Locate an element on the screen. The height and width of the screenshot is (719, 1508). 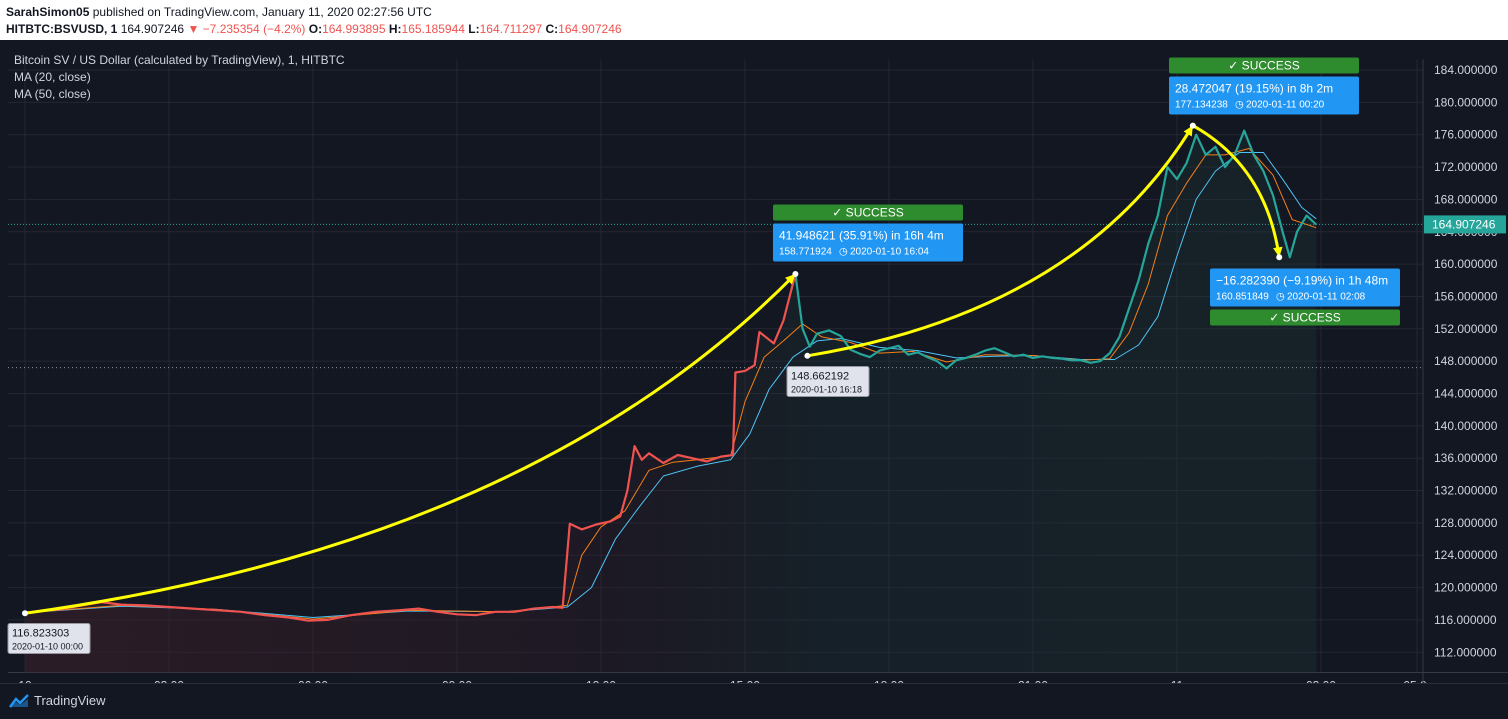
last-price: 164.907246 is located at coordinates (152, 29).